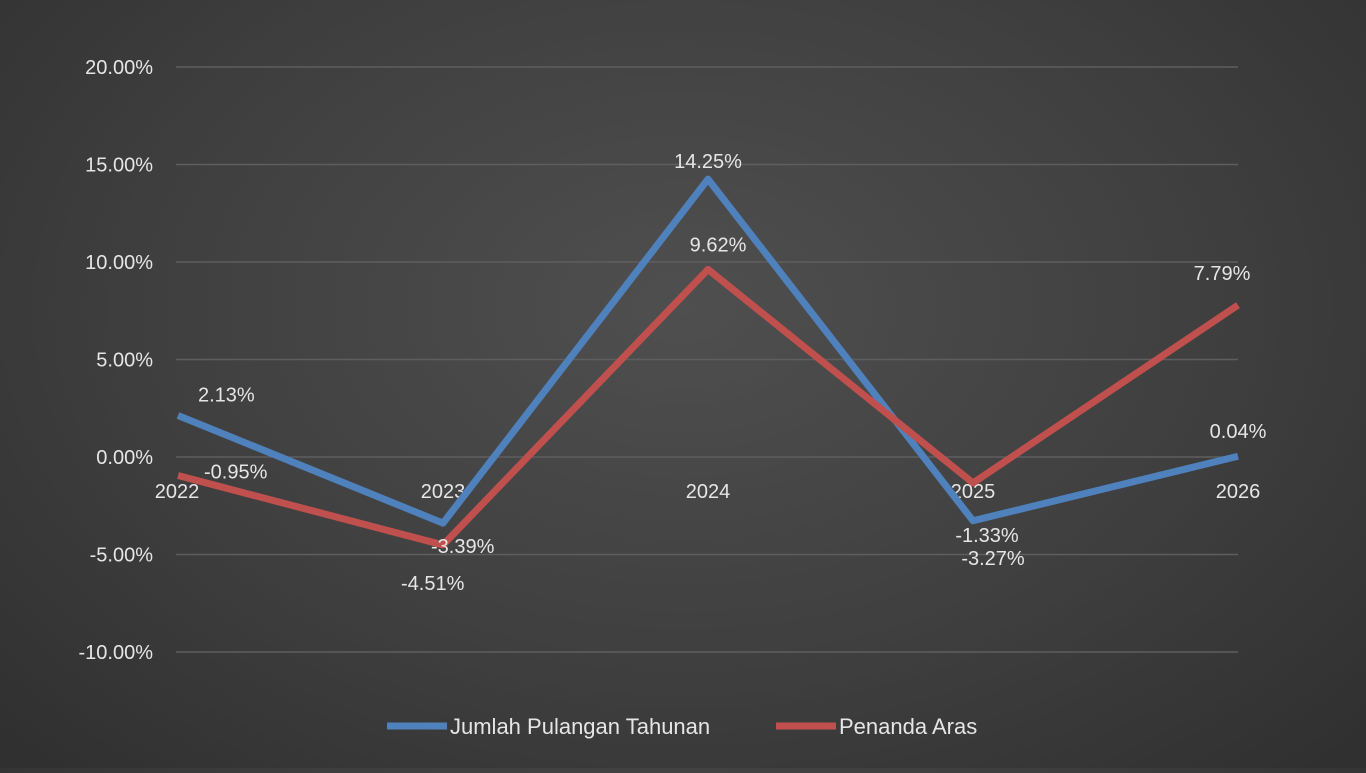 The height and width of the screenshot is (773, 1366). Describe the element at coordinates (580, 726) in the screenshot. I see `legend-label: Jumlah Pulangan Tahunan` at that location.